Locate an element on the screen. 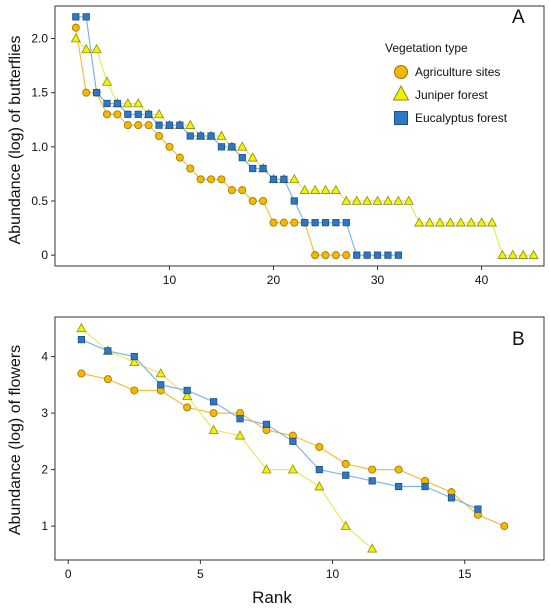 The width and height of the screenshot is (550, 612). panel-a-label: A is located at coordinates (518, 17).